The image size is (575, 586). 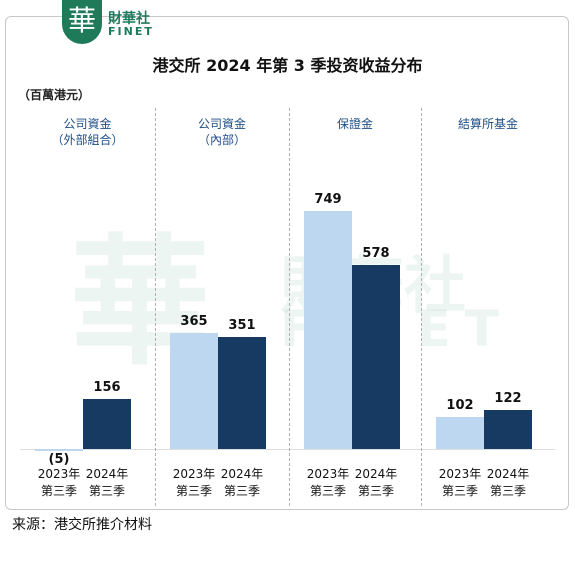 What do you see at coordinates (354, 124) in the screenshot?
I see `category-label: 保證金` at bounding box center [354, 124].